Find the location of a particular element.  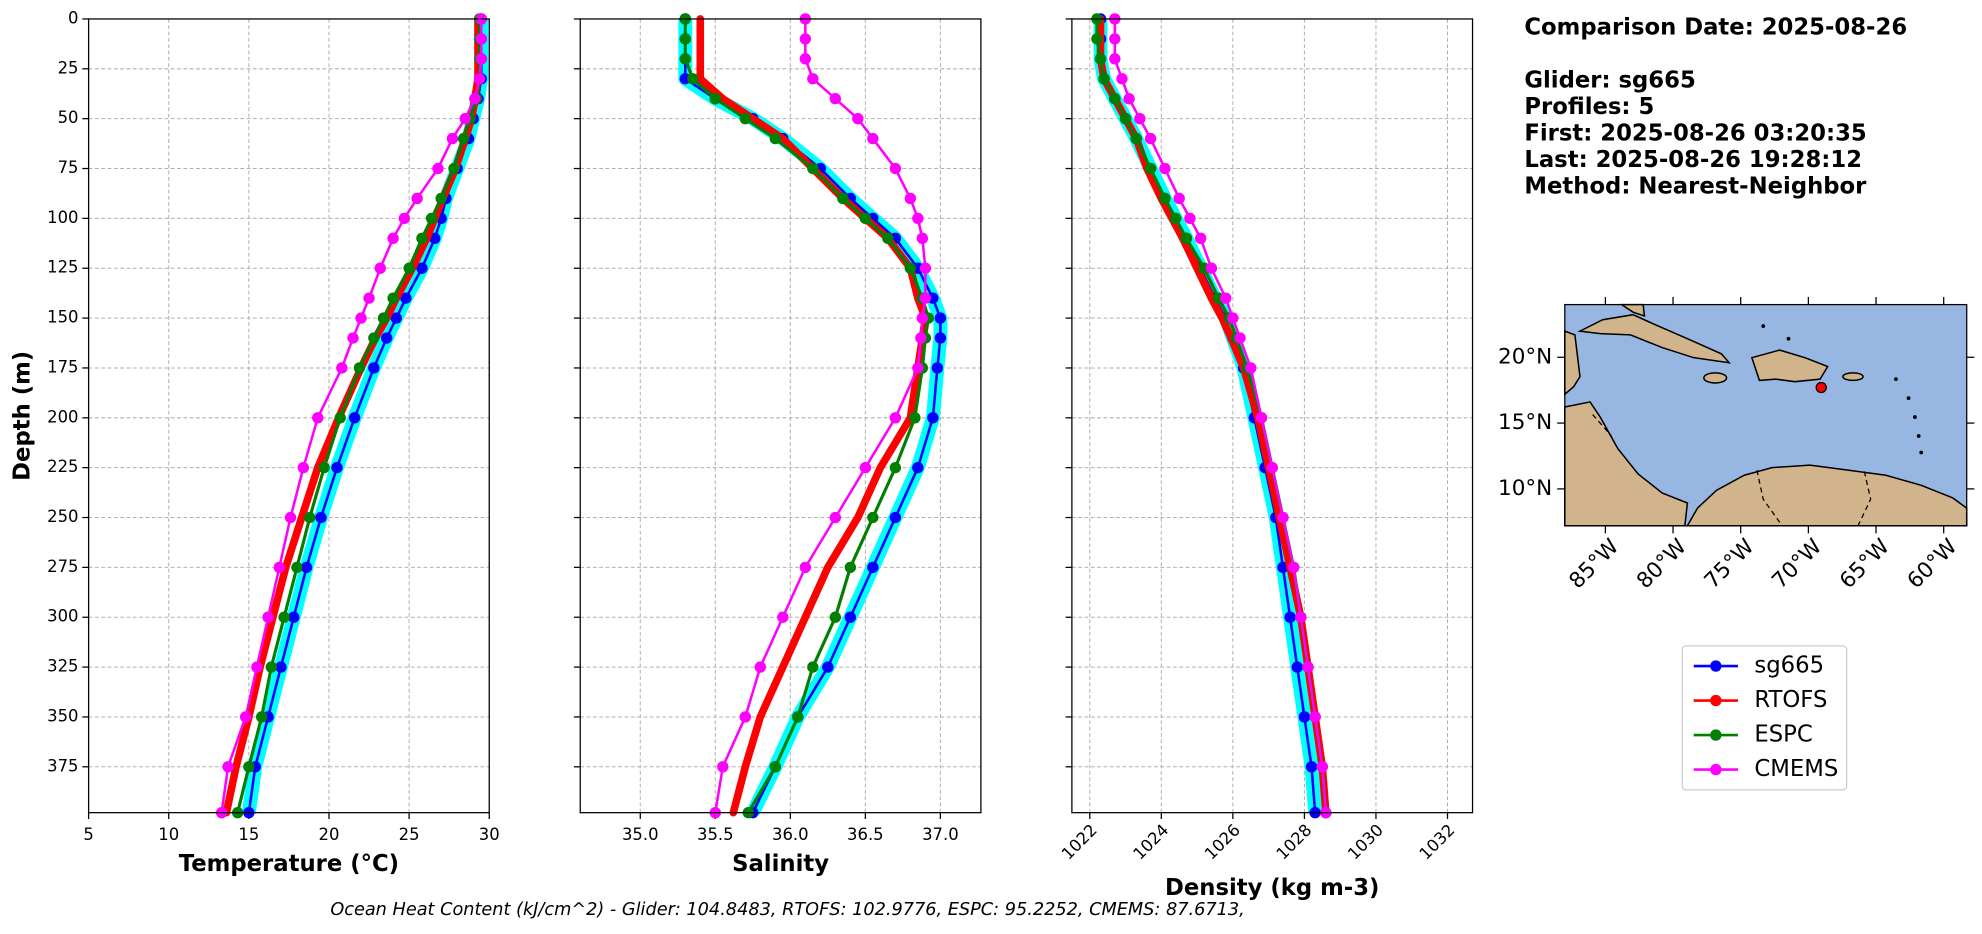

map-land is located at coordinates (1766, 415).